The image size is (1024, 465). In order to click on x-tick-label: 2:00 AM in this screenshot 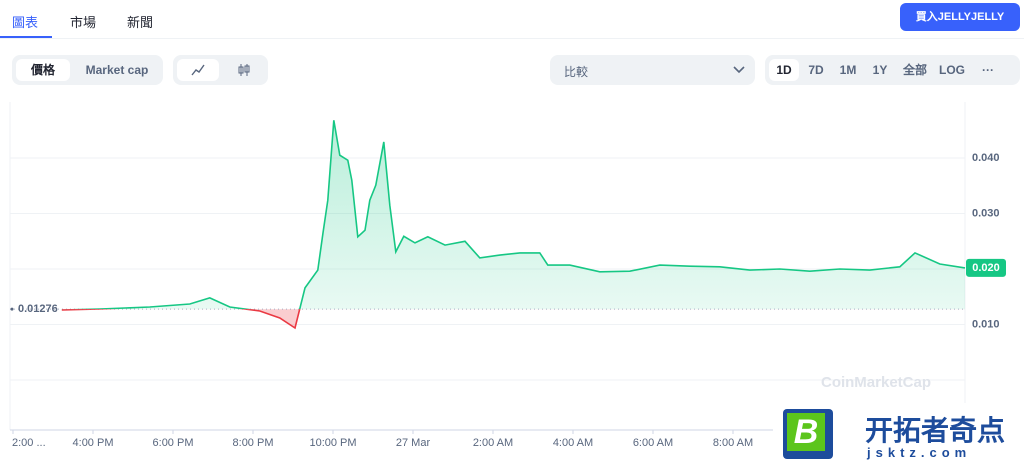, I will do `click(493, 443)`.